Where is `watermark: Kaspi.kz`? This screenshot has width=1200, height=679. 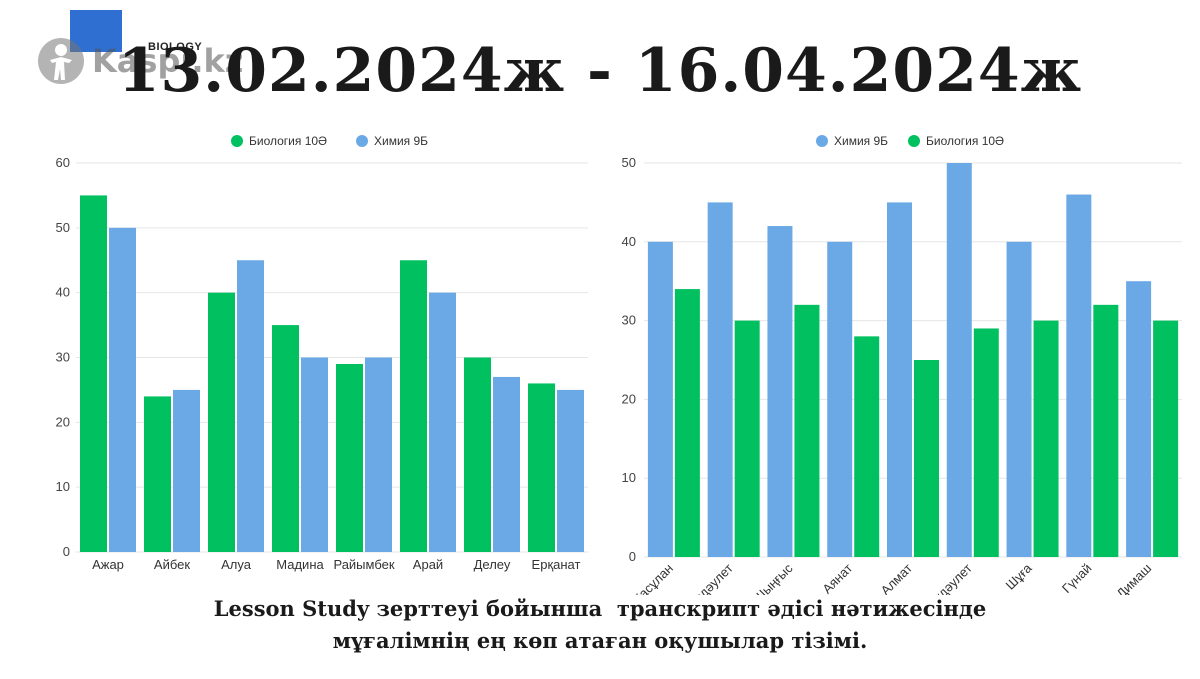 watermark: Kaspi.kz is located at coordinates (139, 61).